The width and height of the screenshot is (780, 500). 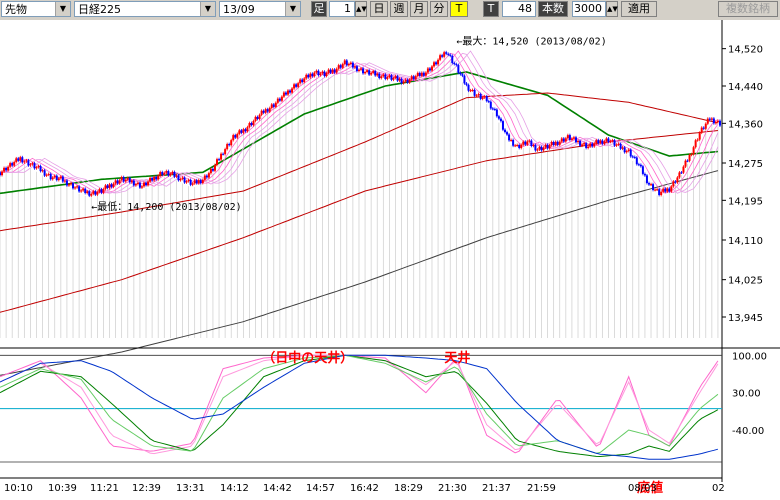 What do you see at coordinates (320, 488) in the screenshot?
I see `x-tick-label: 14:57` at bounding box center [320, 488].